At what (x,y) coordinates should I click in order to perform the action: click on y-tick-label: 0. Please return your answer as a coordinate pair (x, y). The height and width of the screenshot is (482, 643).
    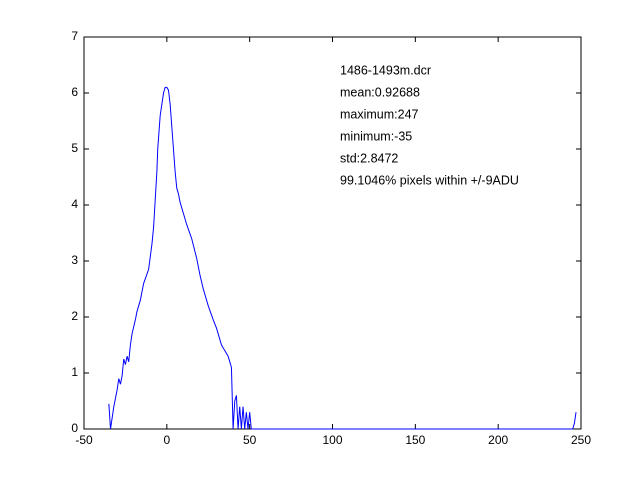
    Looking at the image, I should click on (74, 428).